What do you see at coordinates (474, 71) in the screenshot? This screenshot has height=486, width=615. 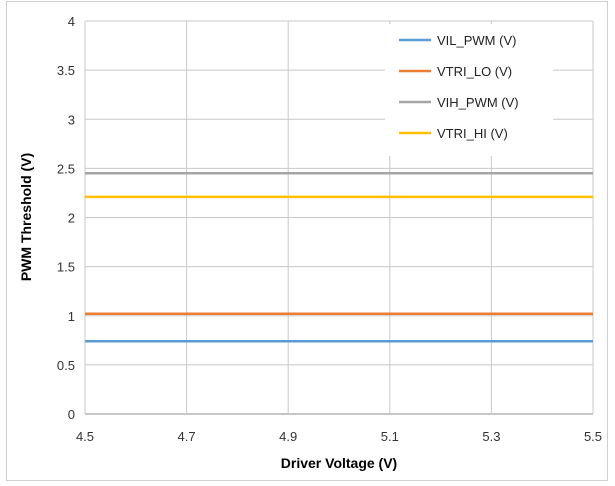 I see `legend-label: VTRI_LO (V)` at bounding box center [474, 71].